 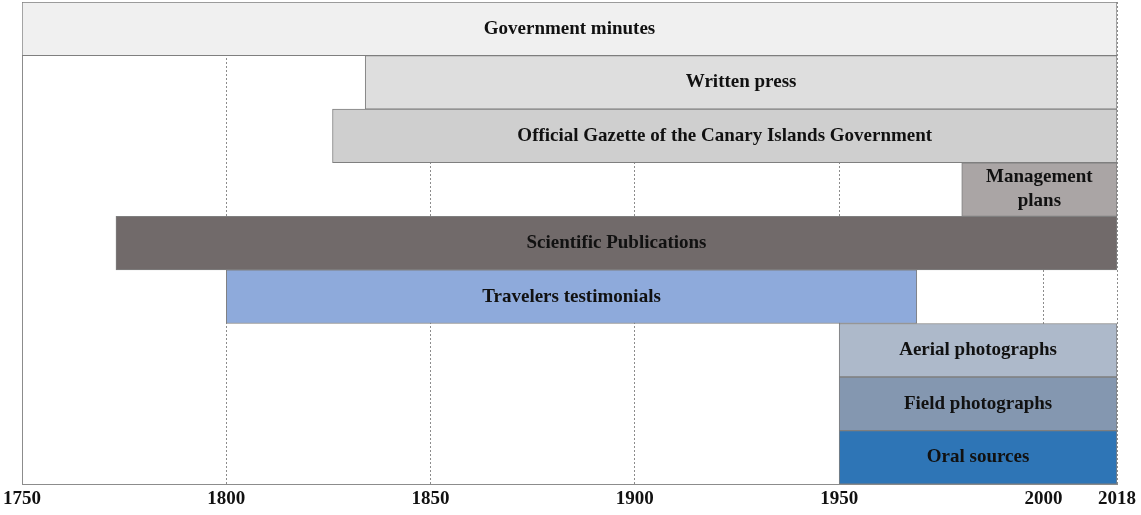 What do you see at coordinates (839, 497) in the screenshot?
I see `x-tick-label: 1950` at bounding box center [839, 497].